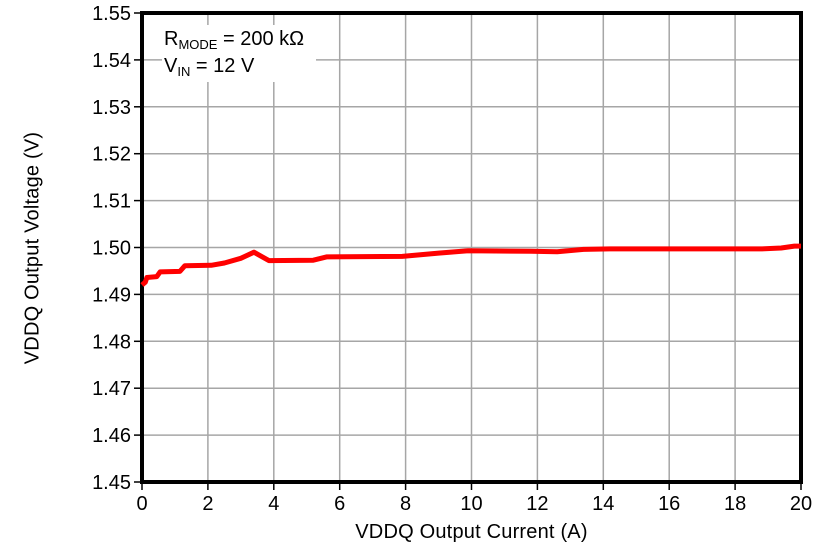 The image size is (839, 559). What do you see at coordinates (184, 71) in the screenshot?
I see `annotation-vin-sub: IN` at bounding box center [184, 71].